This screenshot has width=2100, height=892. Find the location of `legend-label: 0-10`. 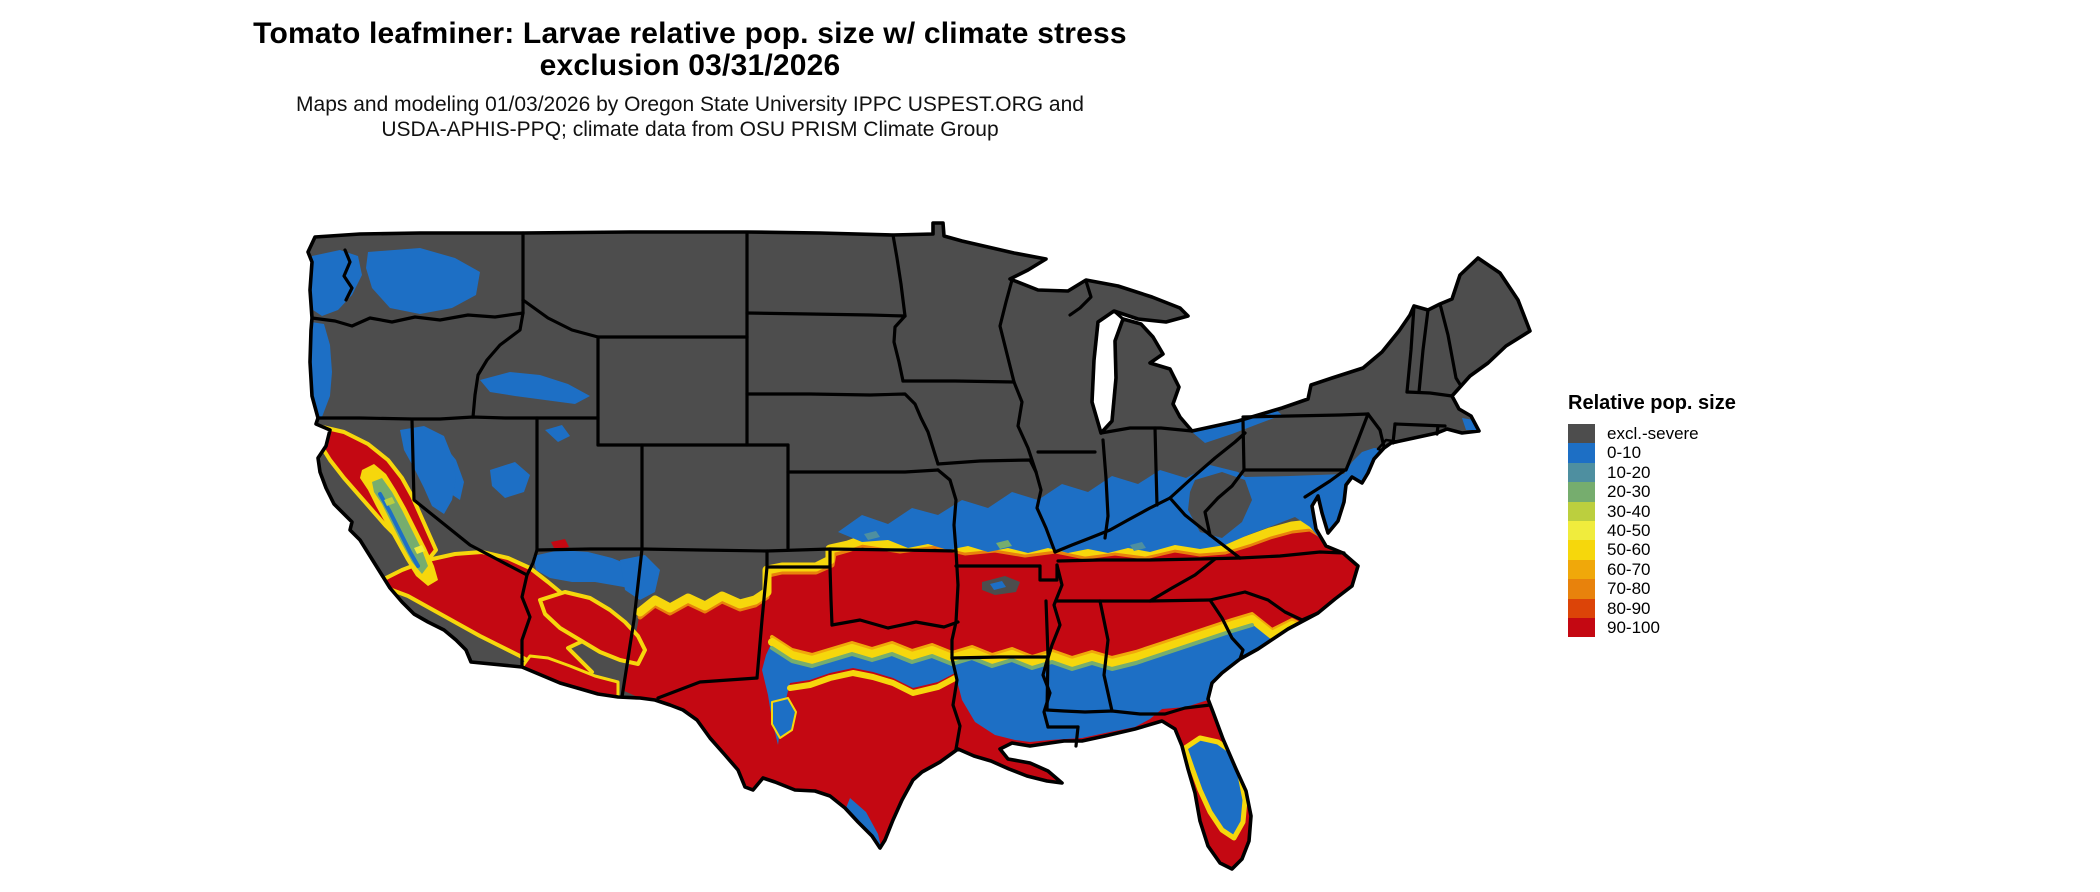

legend-label: 0-10 is located at coordinates (1624, 453).